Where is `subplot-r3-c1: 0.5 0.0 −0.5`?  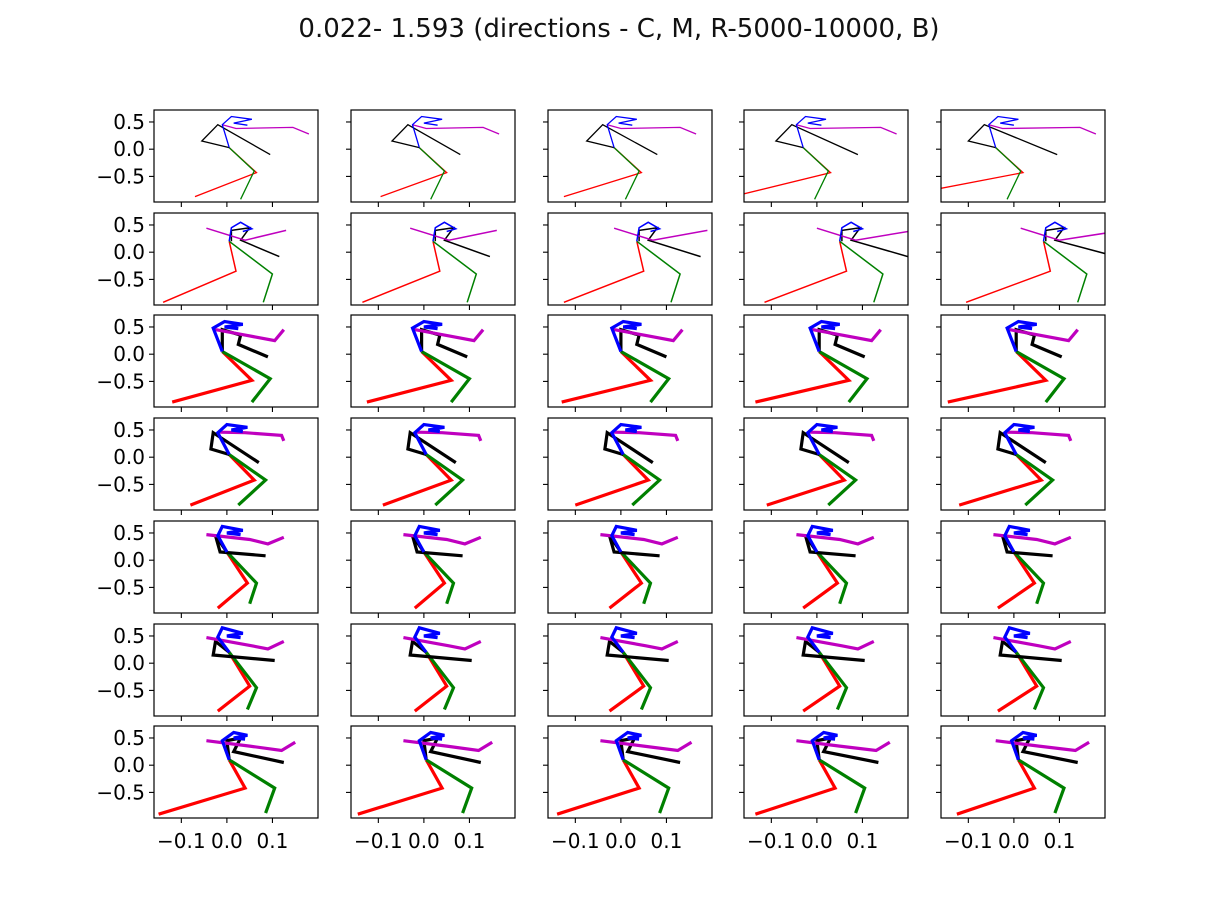
subplot-r3-c1: 0.5 0.0 −0.5 is located at coordinates (207, 363).